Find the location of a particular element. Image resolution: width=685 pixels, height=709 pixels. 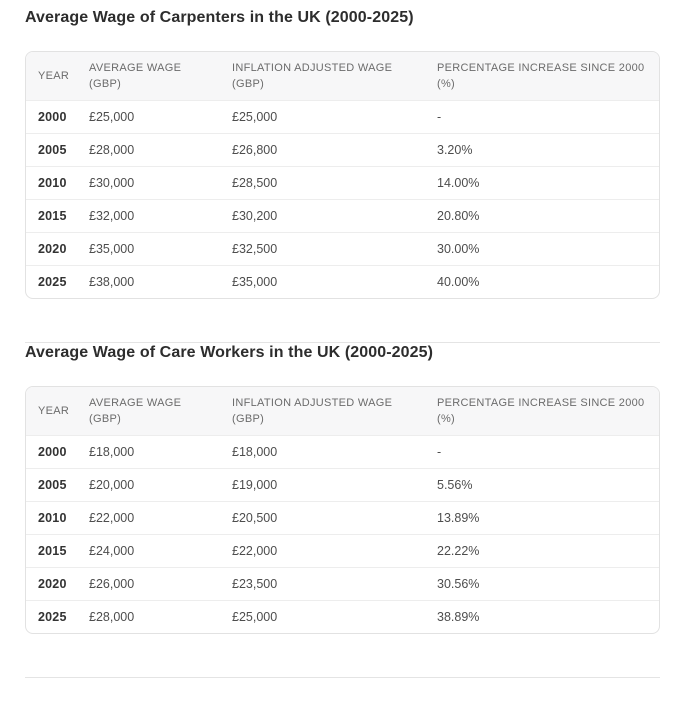

average-wage-cell: £18,000 is located at coordinates (148, 451).